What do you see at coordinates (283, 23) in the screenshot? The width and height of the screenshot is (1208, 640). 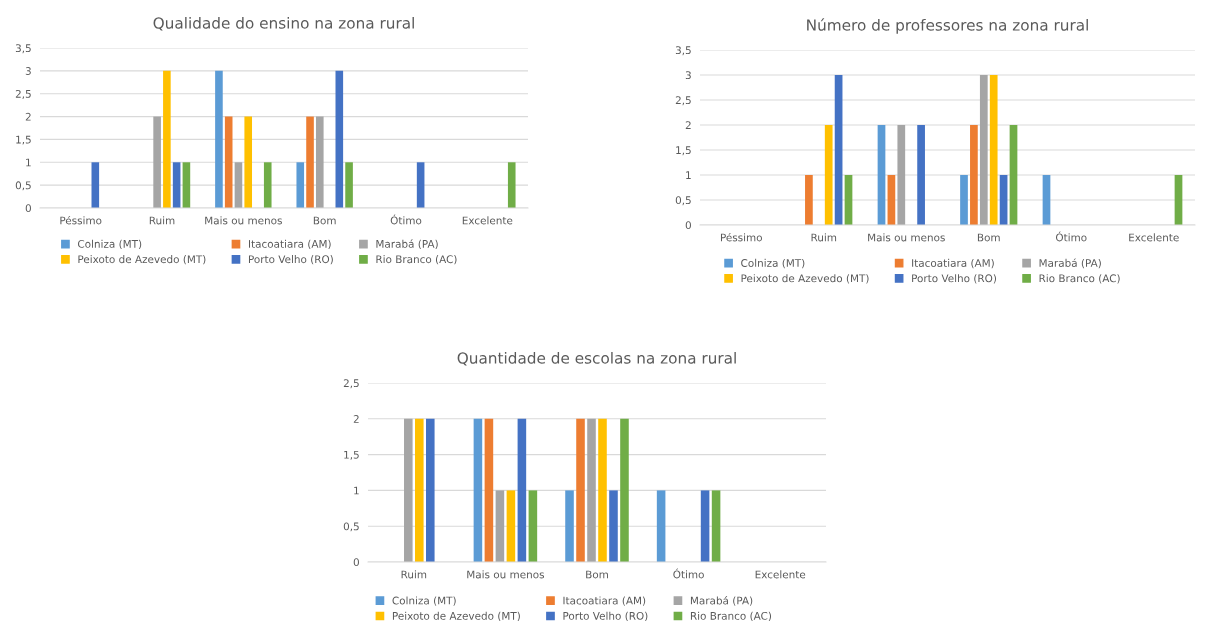 I see `chart-title: Qualidade do ensino na zona rural` at bounding box center [283, 23].